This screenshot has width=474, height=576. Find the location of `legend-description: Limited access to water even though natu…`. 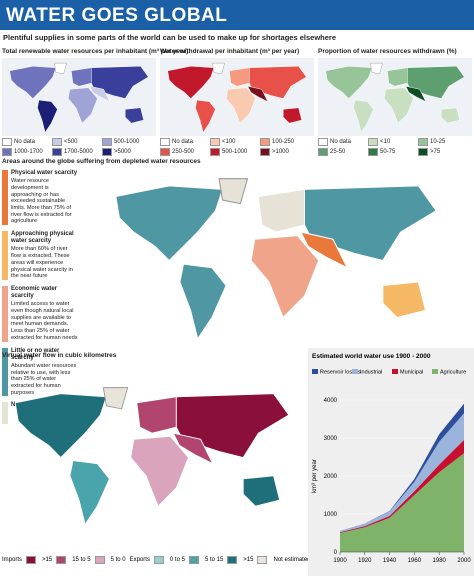

legend-description: Limited access to water even though natu… is located at coordinates (44, 321).